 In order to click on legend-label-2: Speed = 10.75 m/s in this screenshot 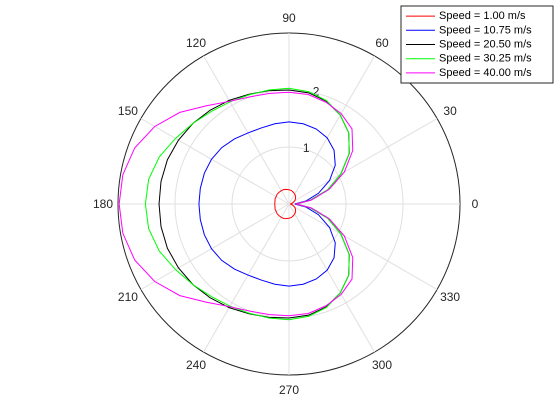, I will do `click(485, 30)`.